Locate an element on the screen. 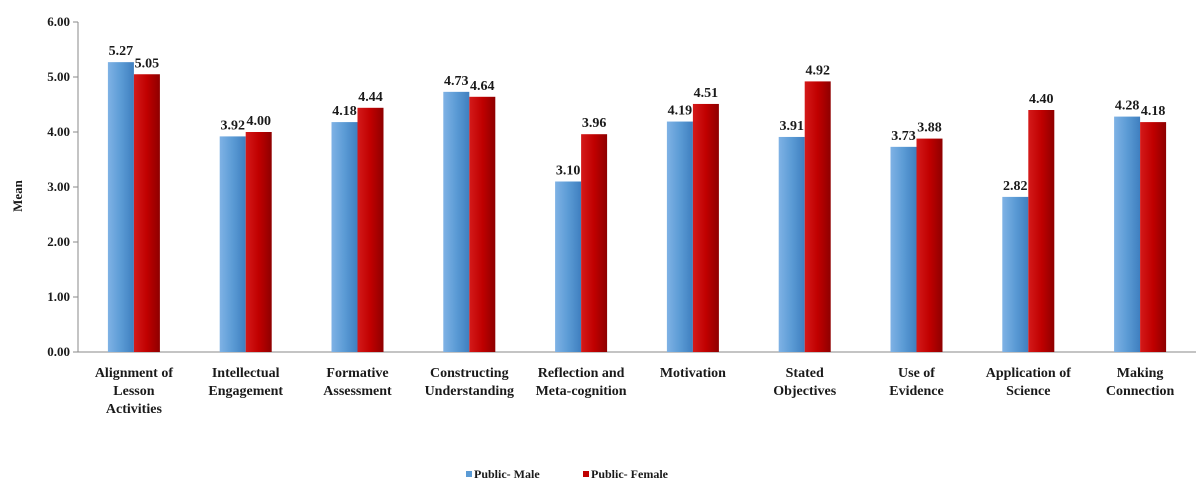  category-label-line: Activities is located at coordinates (134, 409).